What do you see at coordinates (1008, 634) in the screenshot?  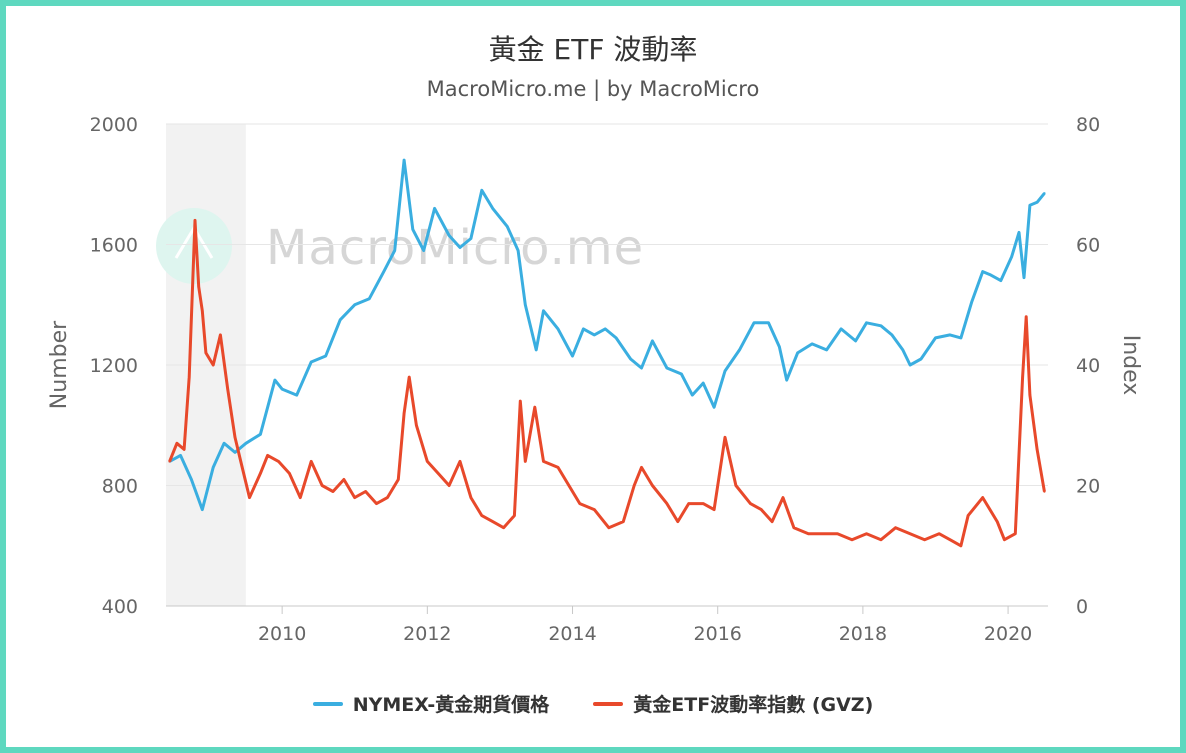 I see `x-tick-label: 2020` at bounding box center [1008, 634].